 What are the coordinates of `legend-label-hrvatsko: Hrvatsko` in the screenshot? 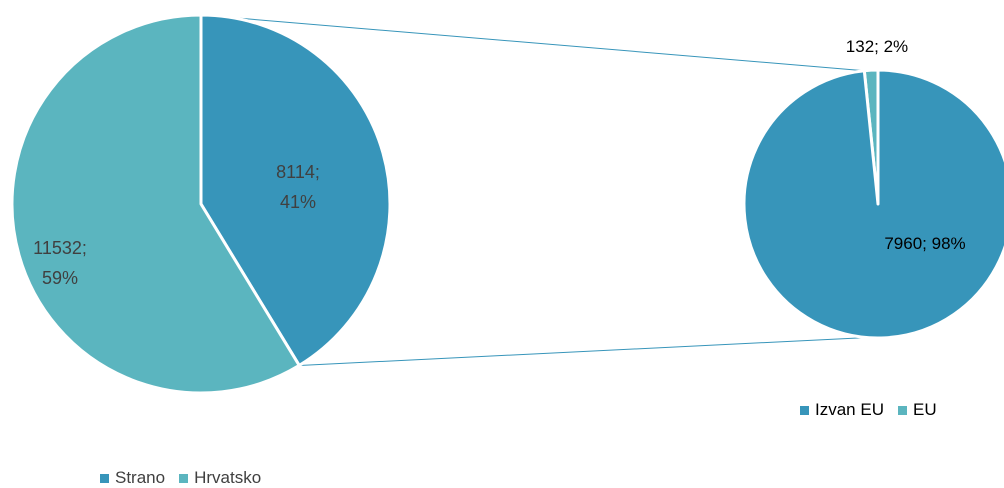 It's located at (228, 477).